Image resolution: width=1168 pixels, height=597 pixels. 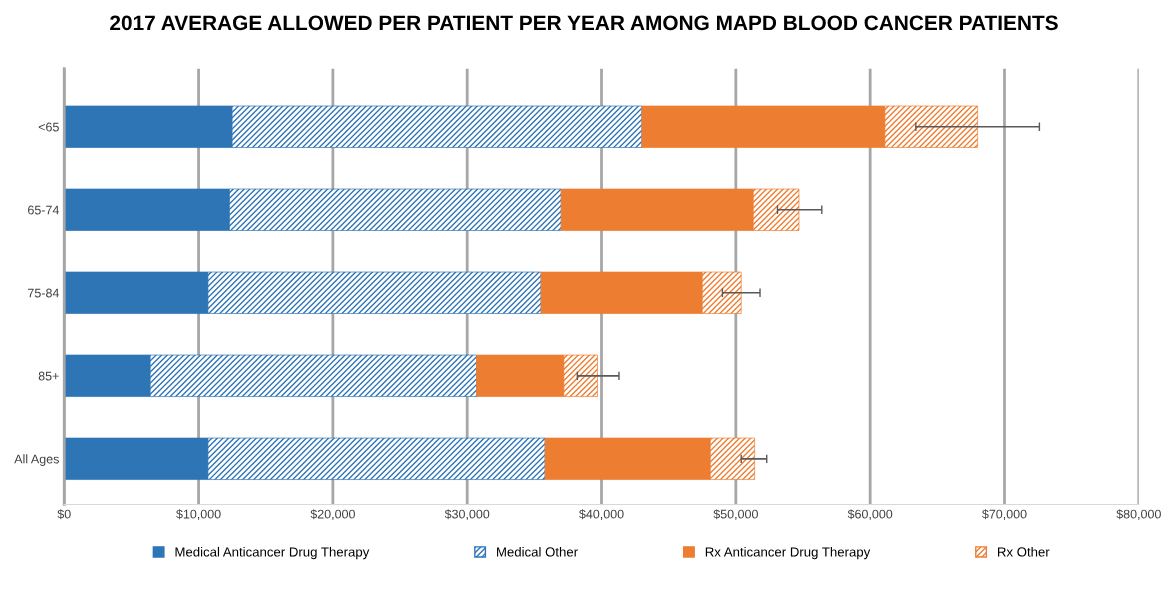 I want to click on y-tick-label: 65-74, so click(x=44, y=210).